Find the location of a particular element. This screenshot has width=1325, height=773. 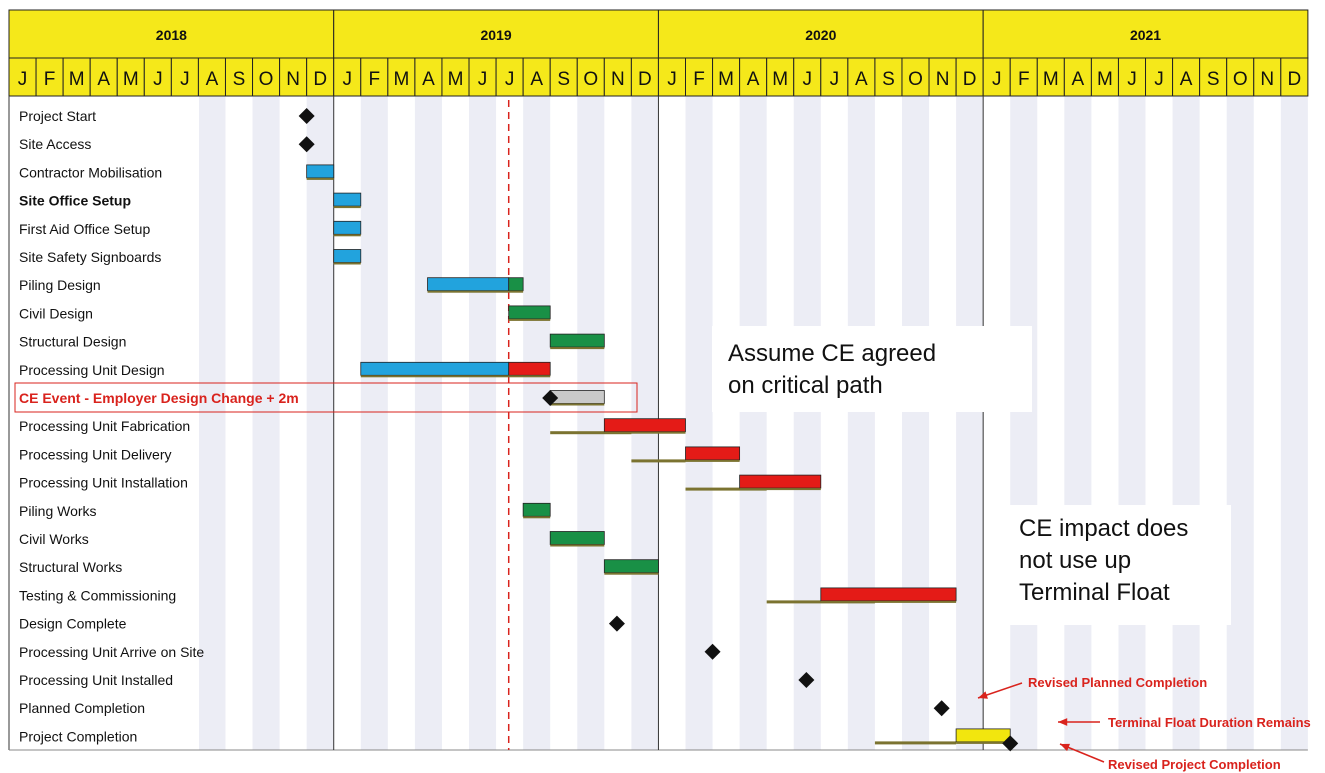

task-bar-ce-event is located at coordinates (577, 397).